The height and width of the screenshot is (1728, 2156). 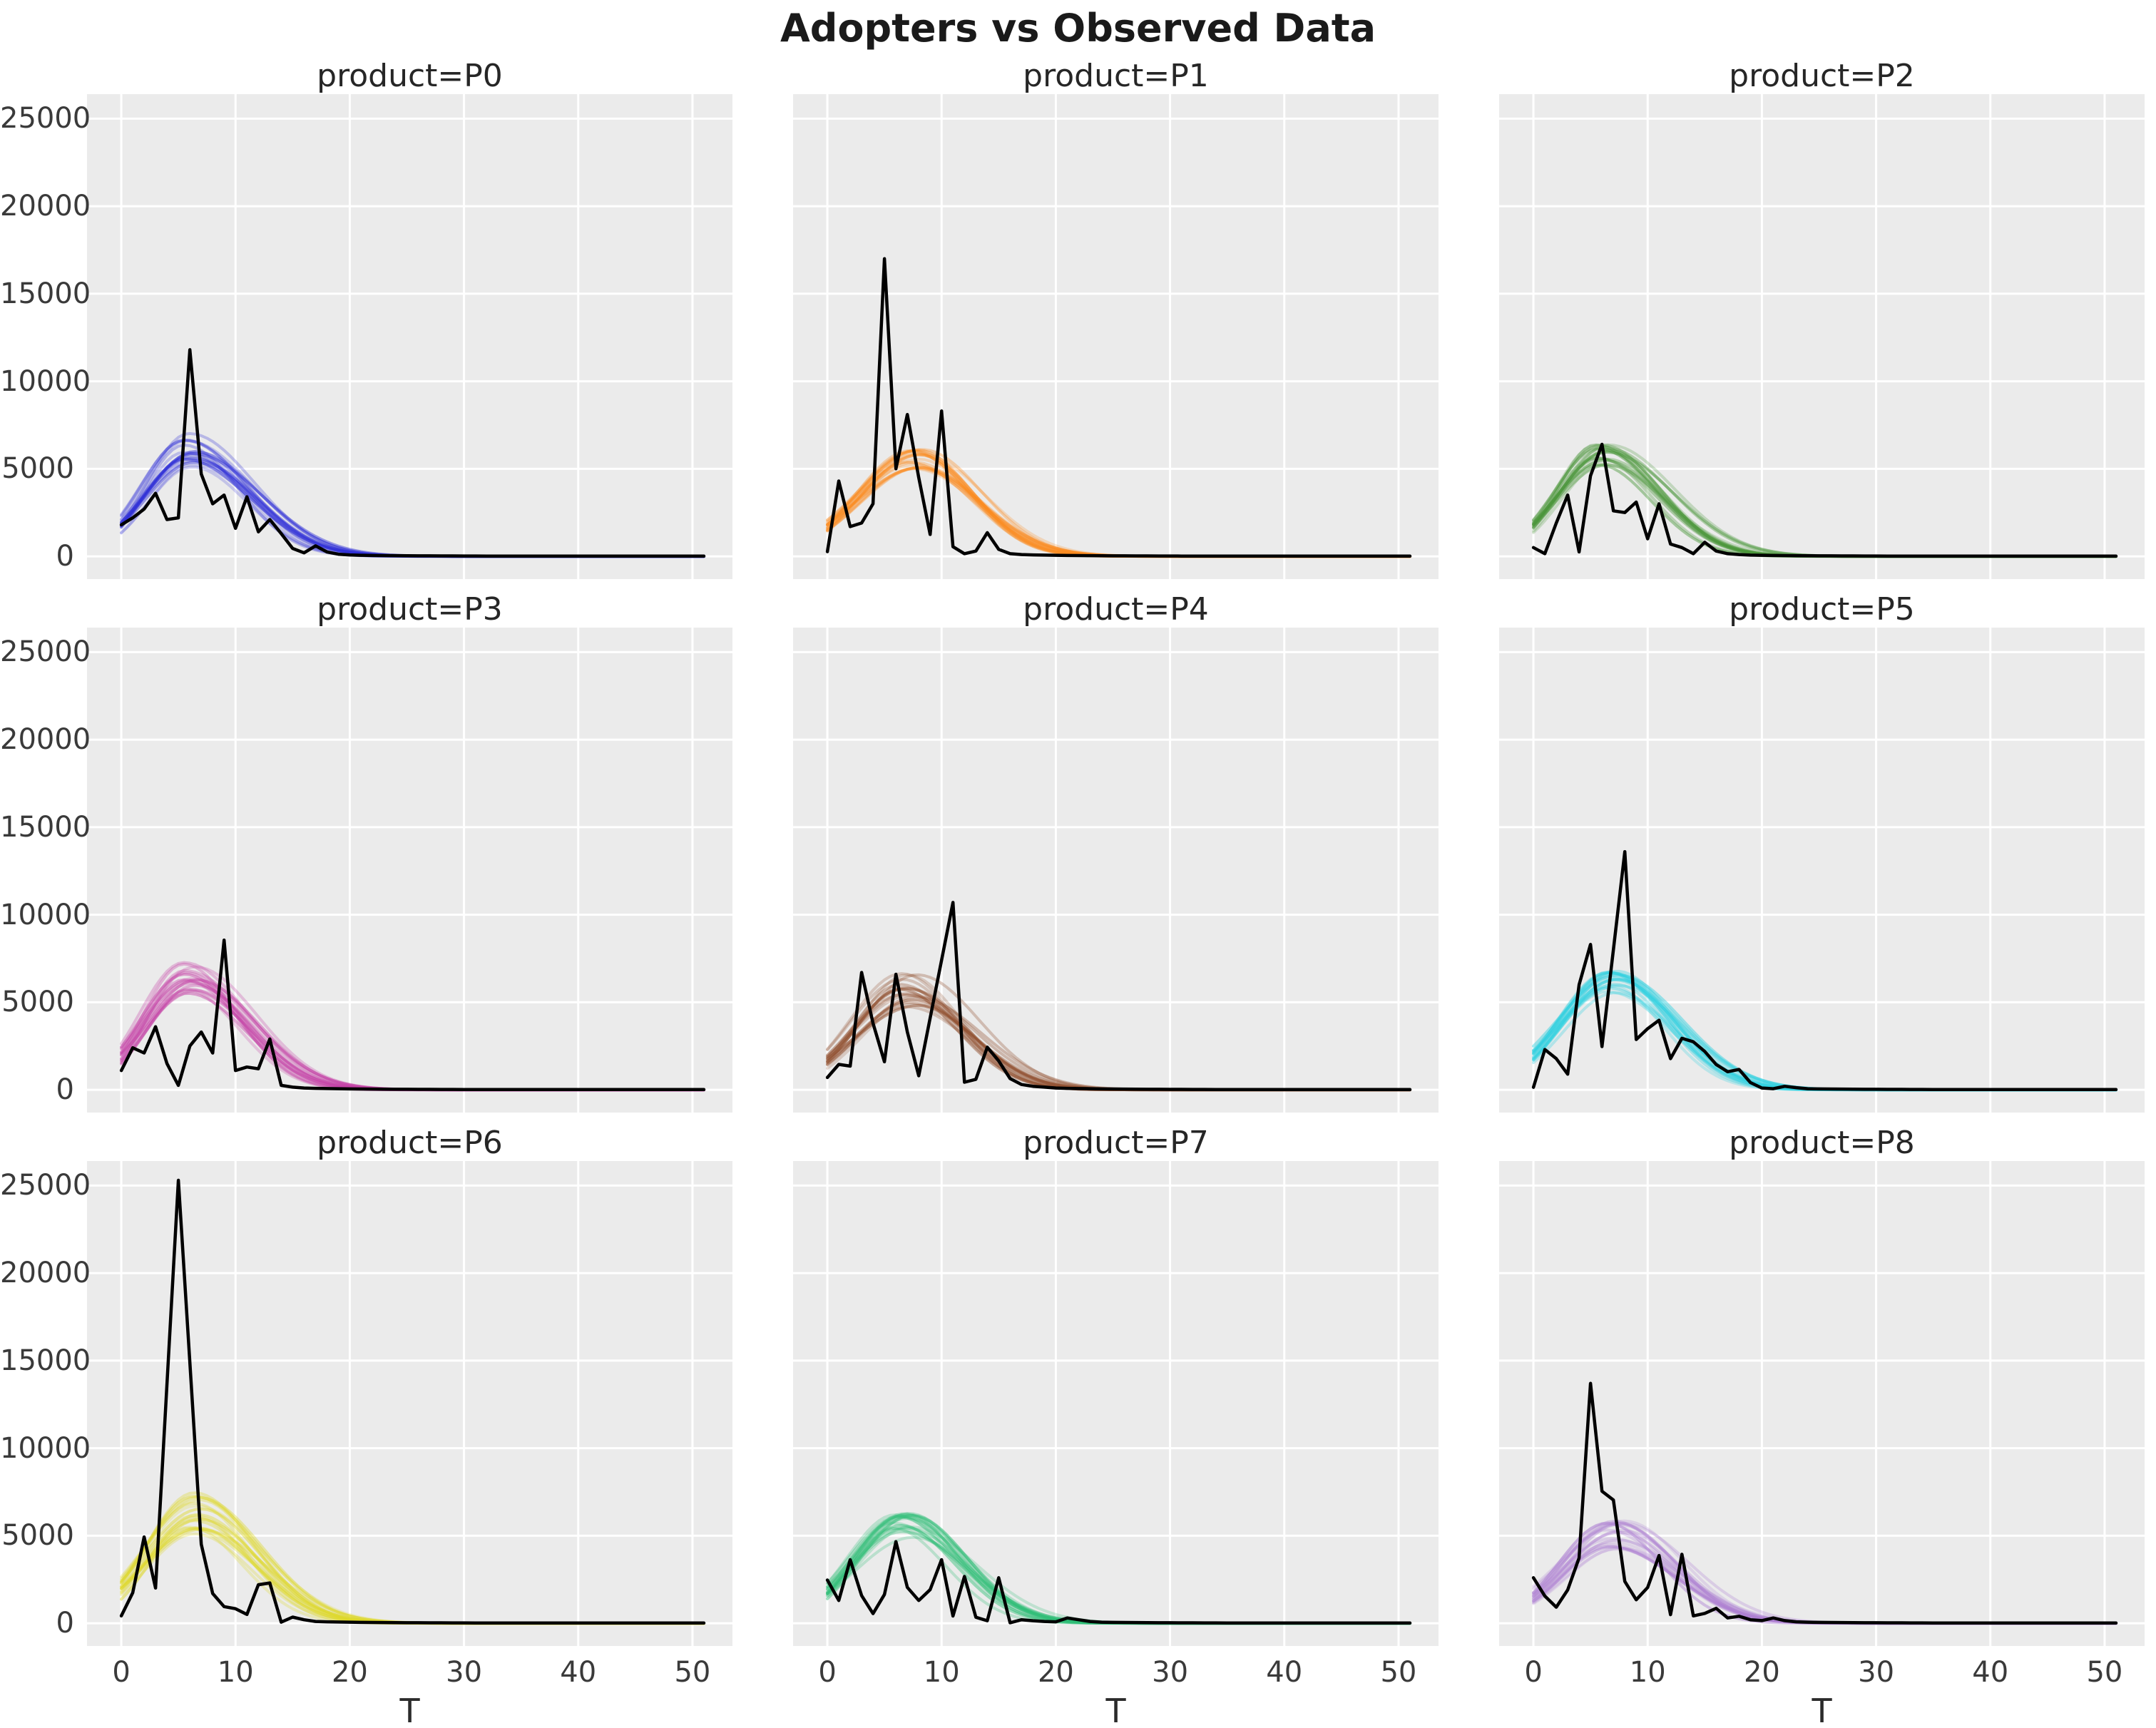 I want to click on subplot-title-P6: product=P6, so click(x=410, y=1143).